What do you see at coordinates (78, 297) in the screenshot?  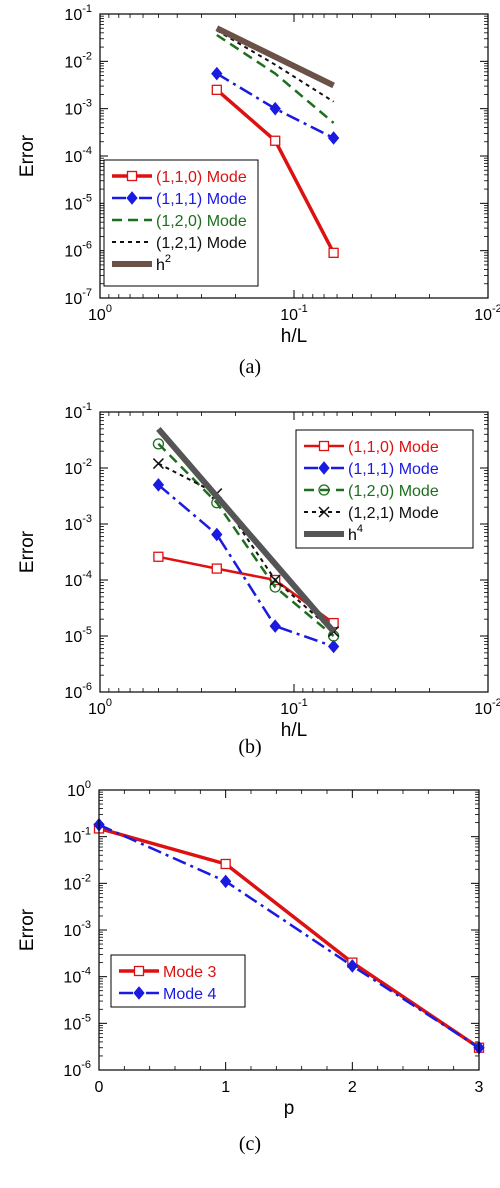 I see `y-tick-label: 10⁻⁷` at bounding box center [78, 297].